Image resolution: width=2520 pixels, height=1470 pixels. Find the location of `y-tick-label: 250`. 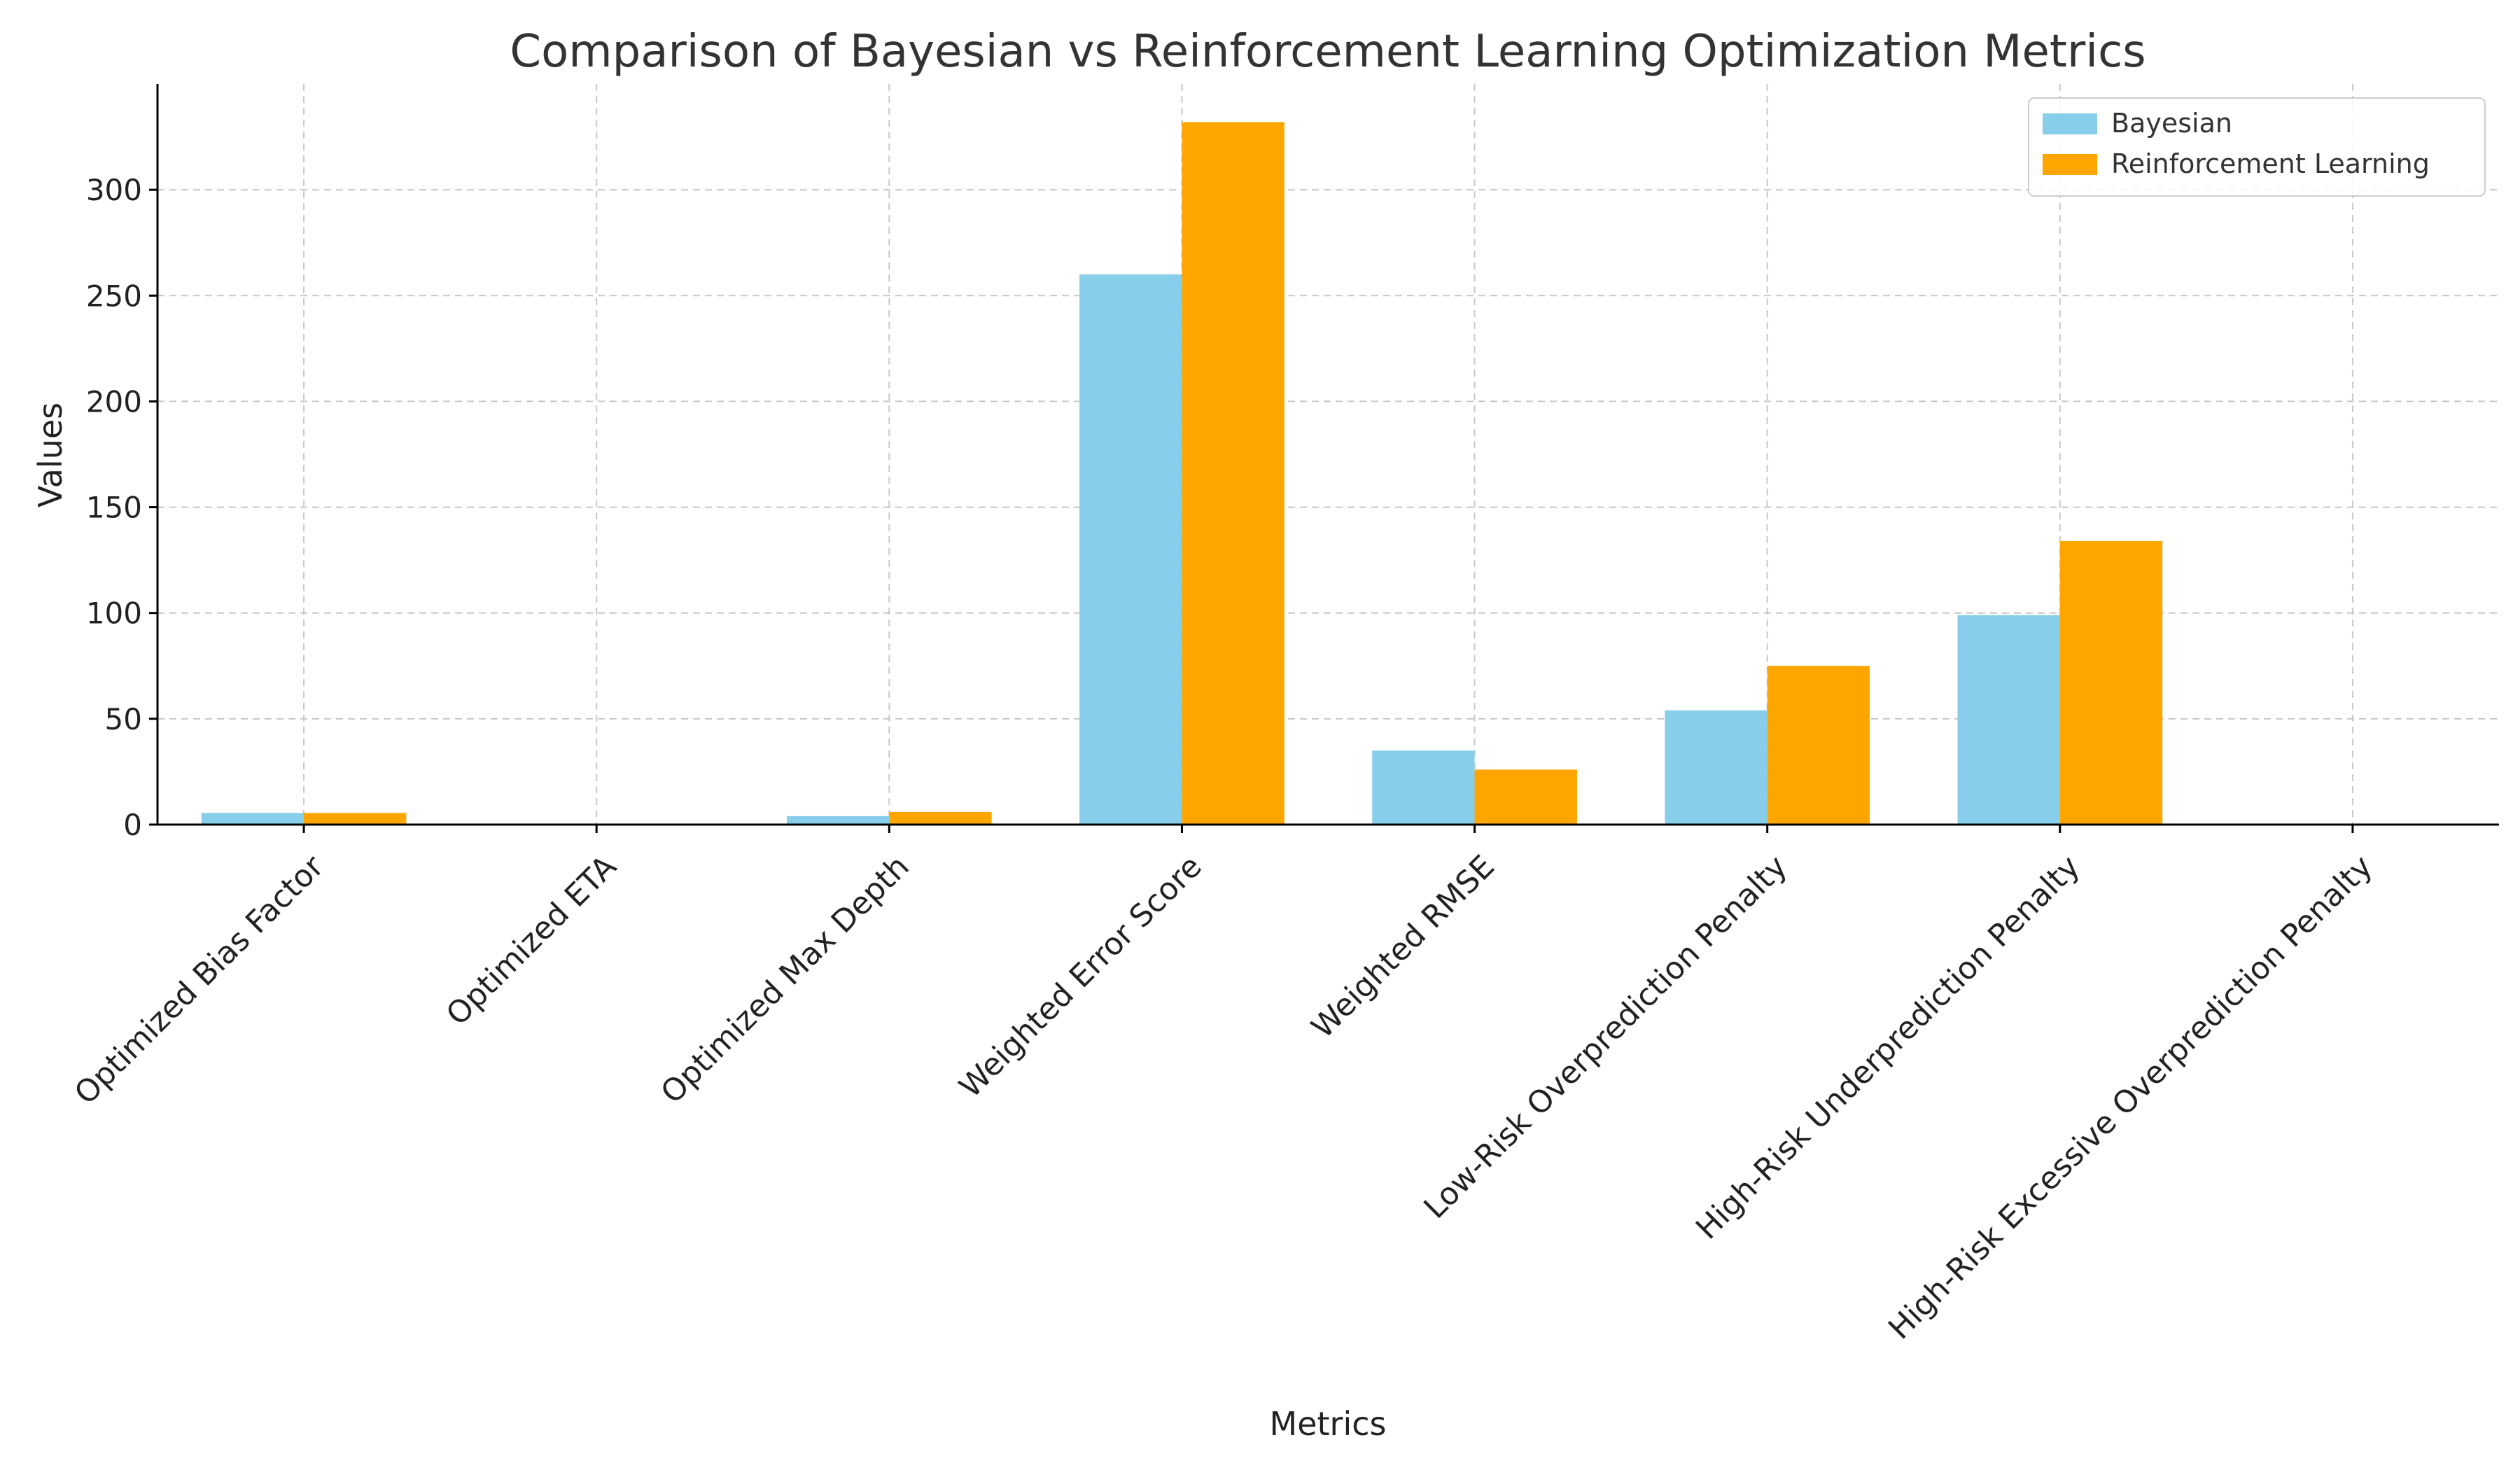

y-tick-label: 250 is located at coordinates (114, 296).